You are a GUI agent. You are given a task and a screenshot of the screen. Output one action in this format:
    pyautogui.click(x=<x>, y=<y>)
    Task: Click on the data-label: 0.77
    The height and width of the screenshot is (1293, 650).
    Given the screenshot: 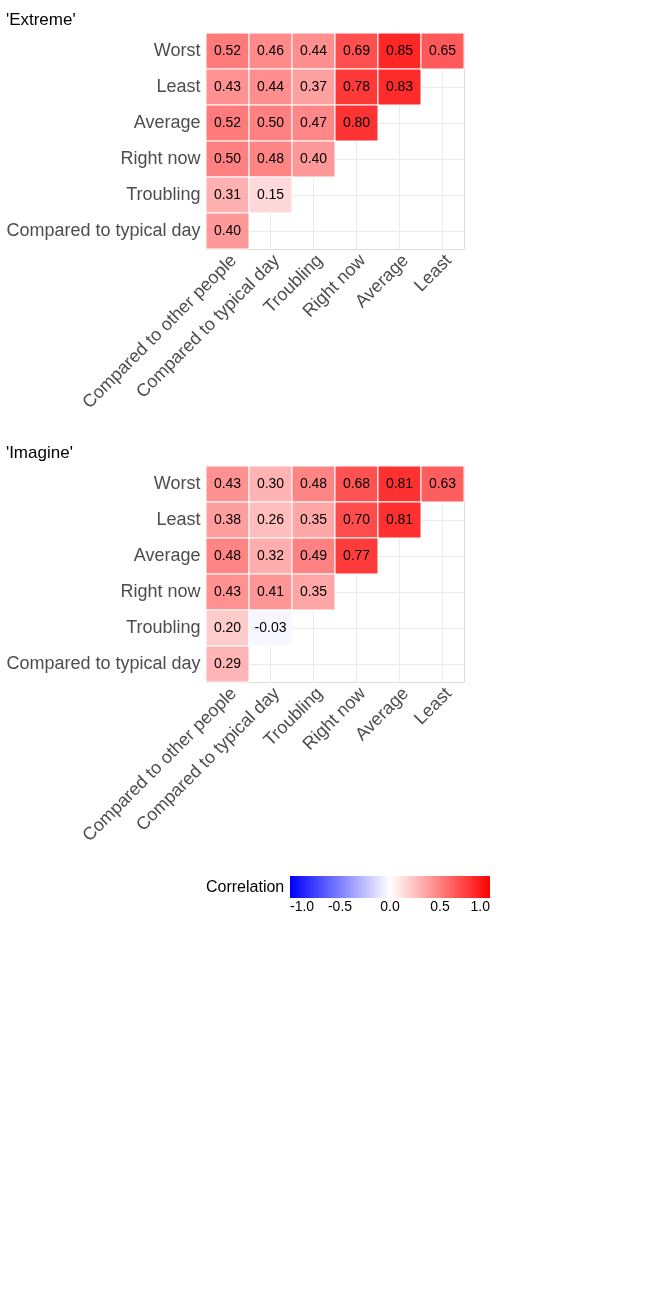 What is the action you would take?
    pyautogui.click(x=356, y=555)
    